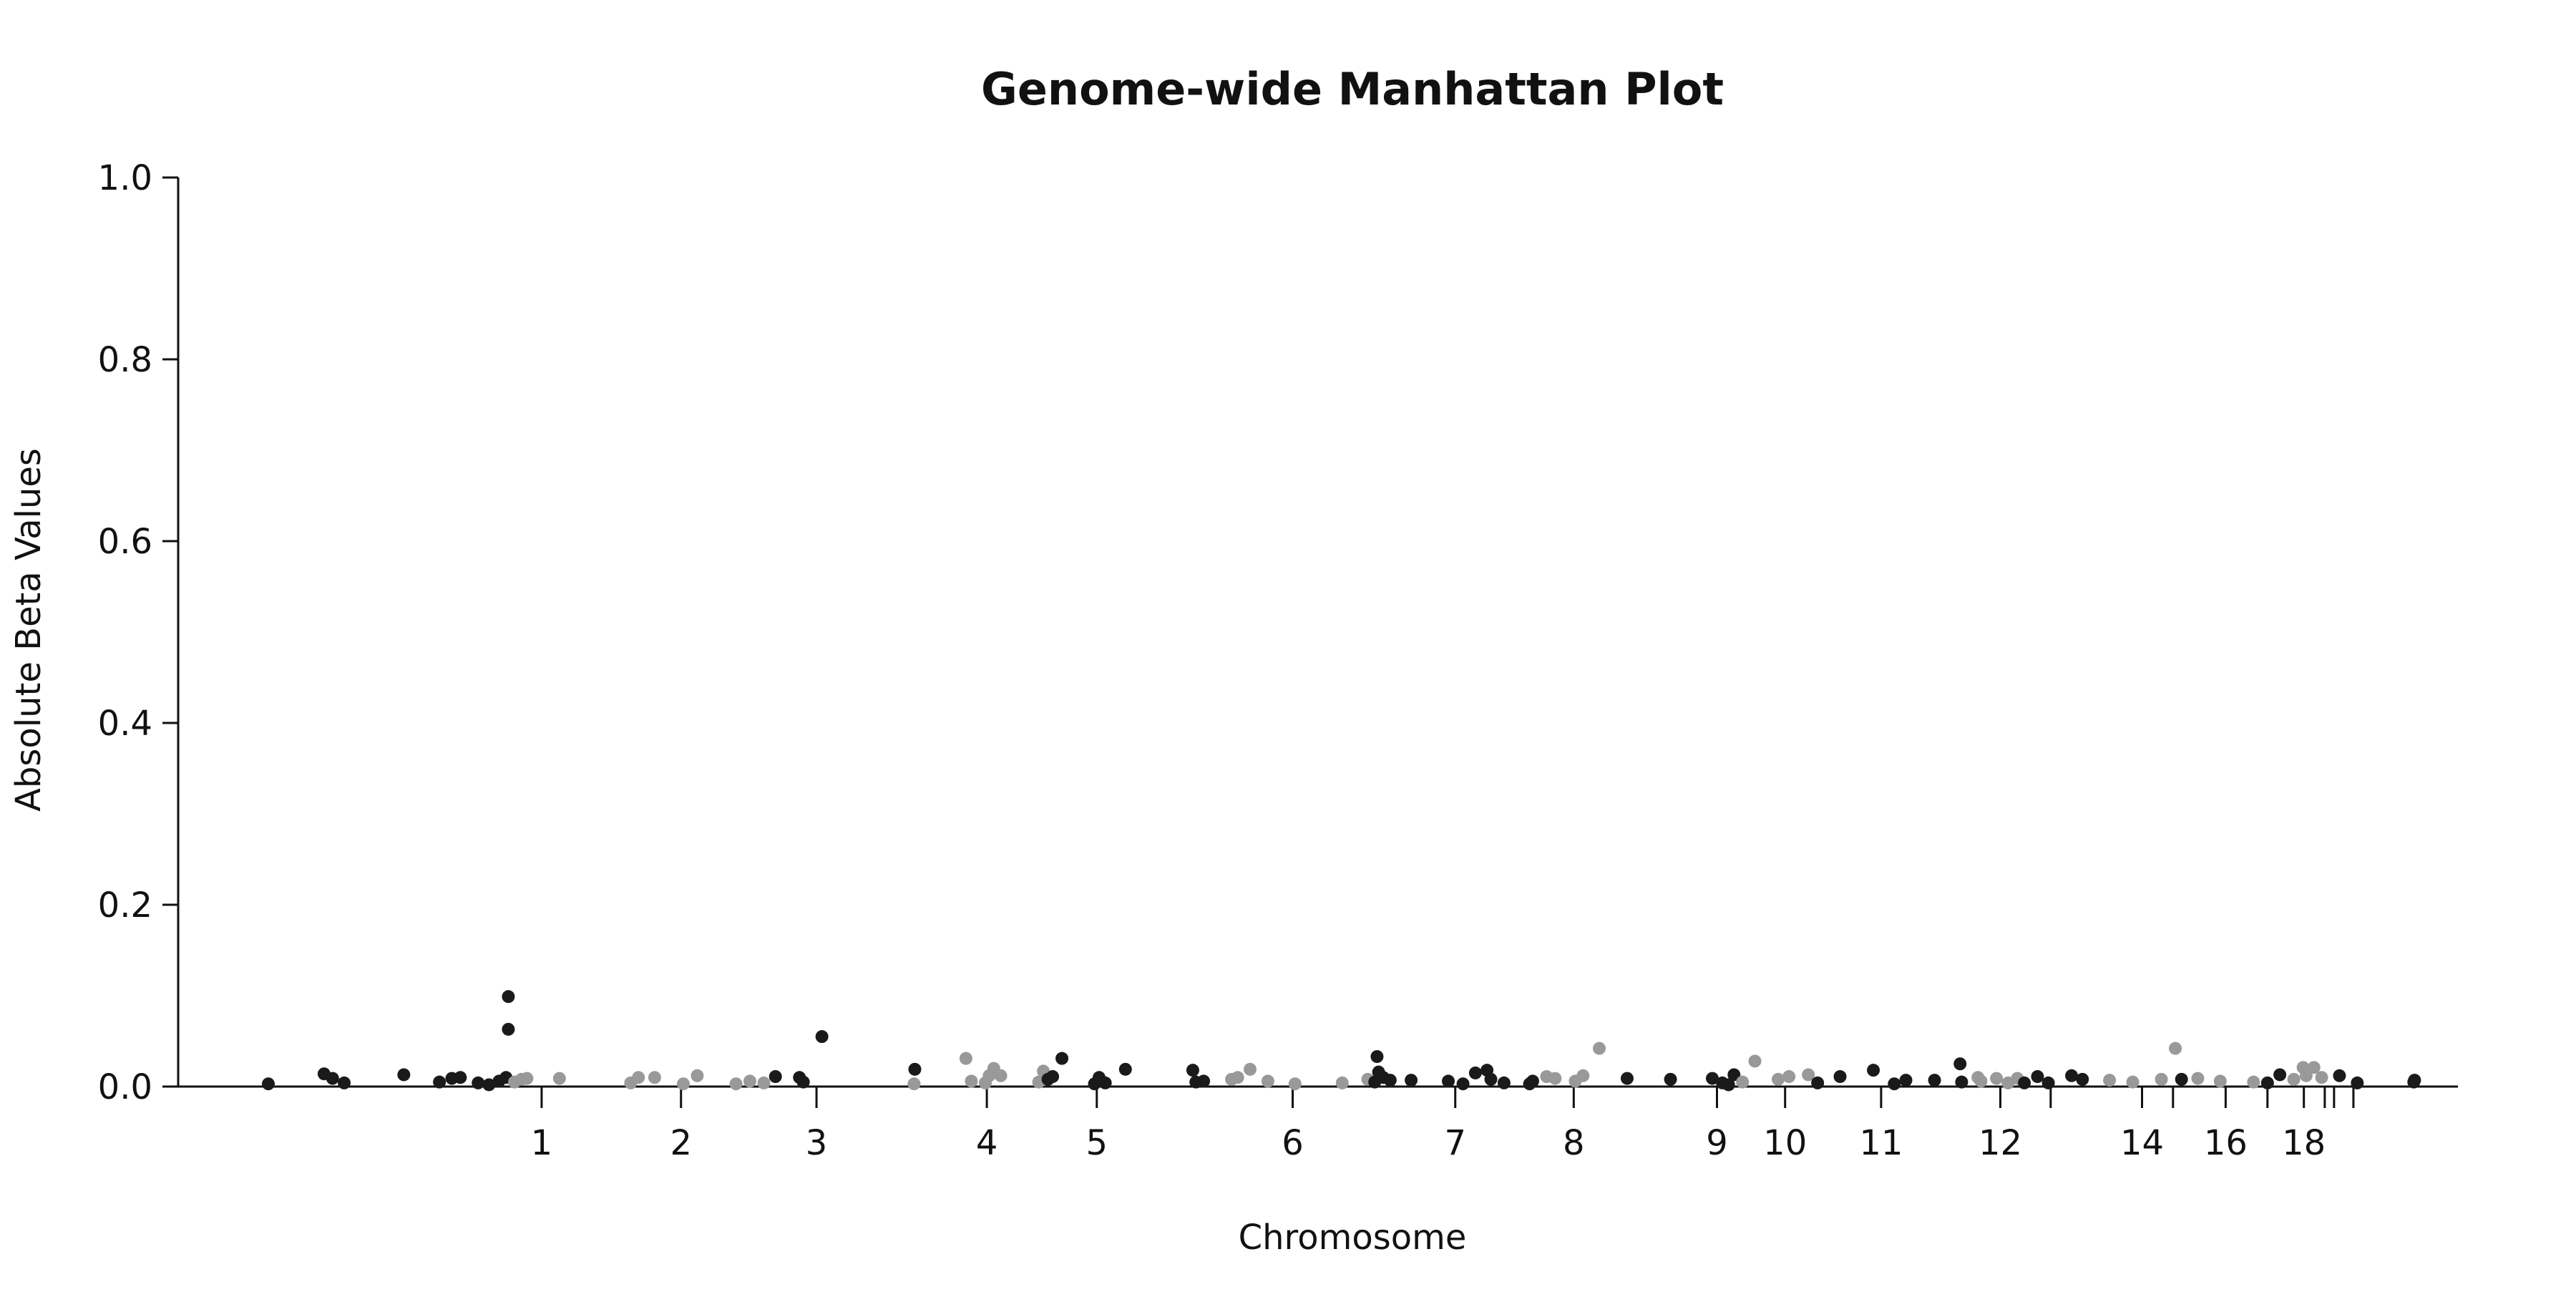  What do you see at coordinates (987, 1143) in the screenshot?
I see `x-tick-label: 4` at bounding box center [987, 1143].